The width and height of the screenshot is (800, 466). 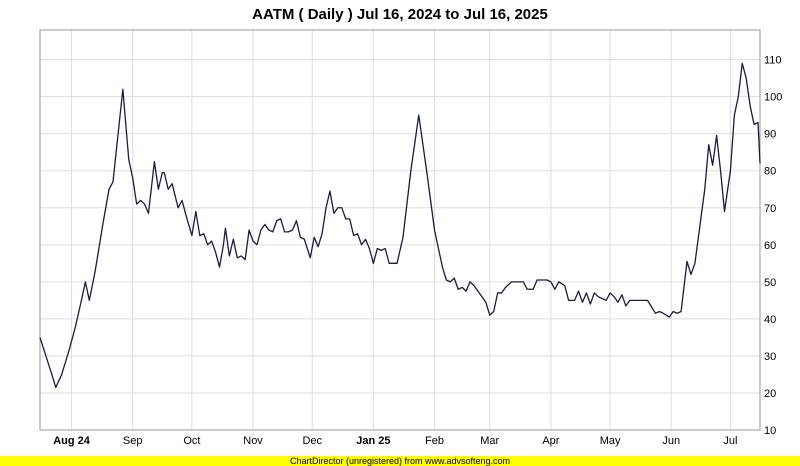 I want to click on x-tick-label: Aug 24, so click(x=72, y=441).